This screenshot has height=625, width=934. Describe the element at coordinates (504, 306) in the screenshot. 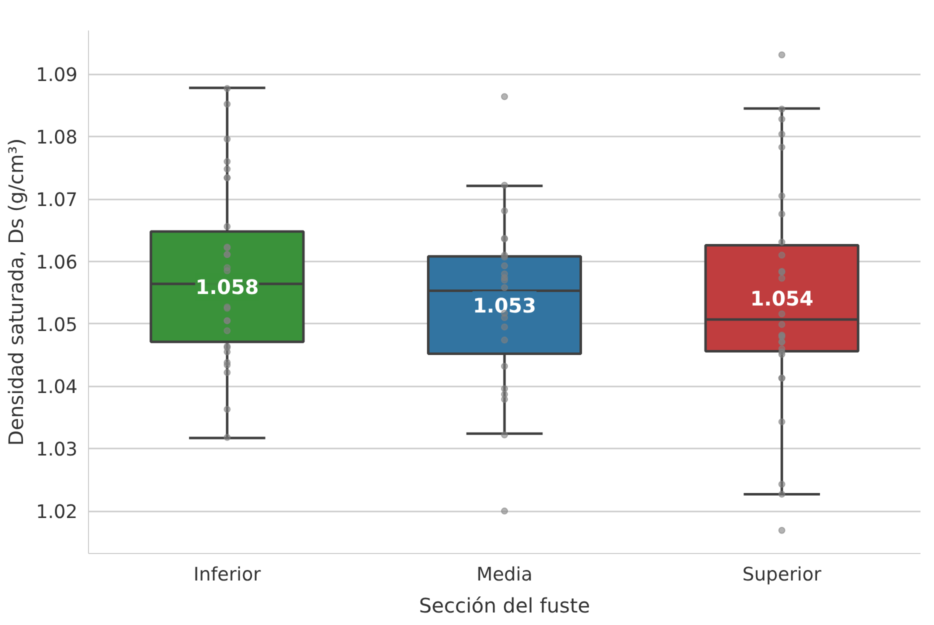

I see `annotation: 1.053` at that location.